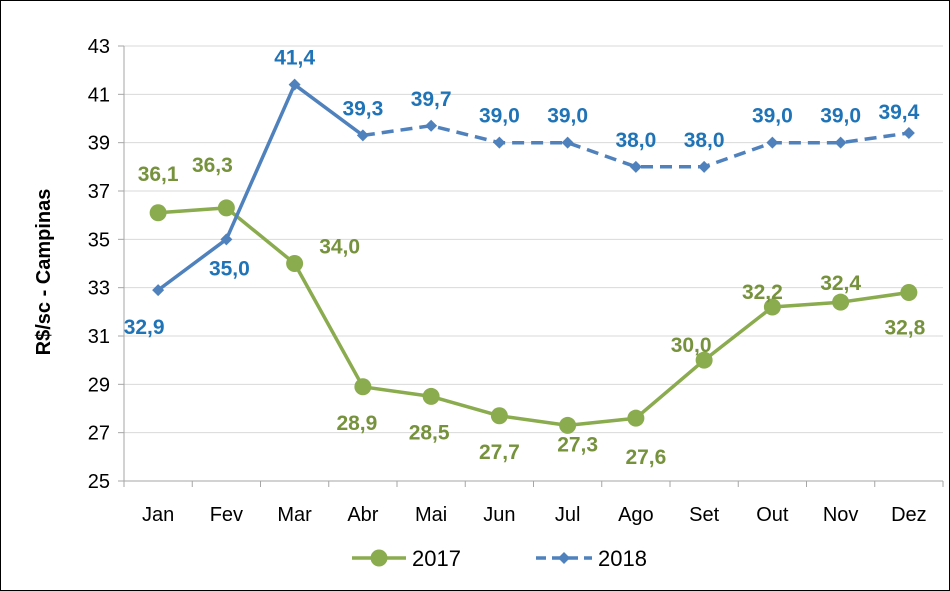 Image resolution: width=950 pixels, height=591 pixels. What do you see at coordinates (362, 515) in the screenshot?
I see `x-tick-label: Abr` at bounding box center [362, 515].